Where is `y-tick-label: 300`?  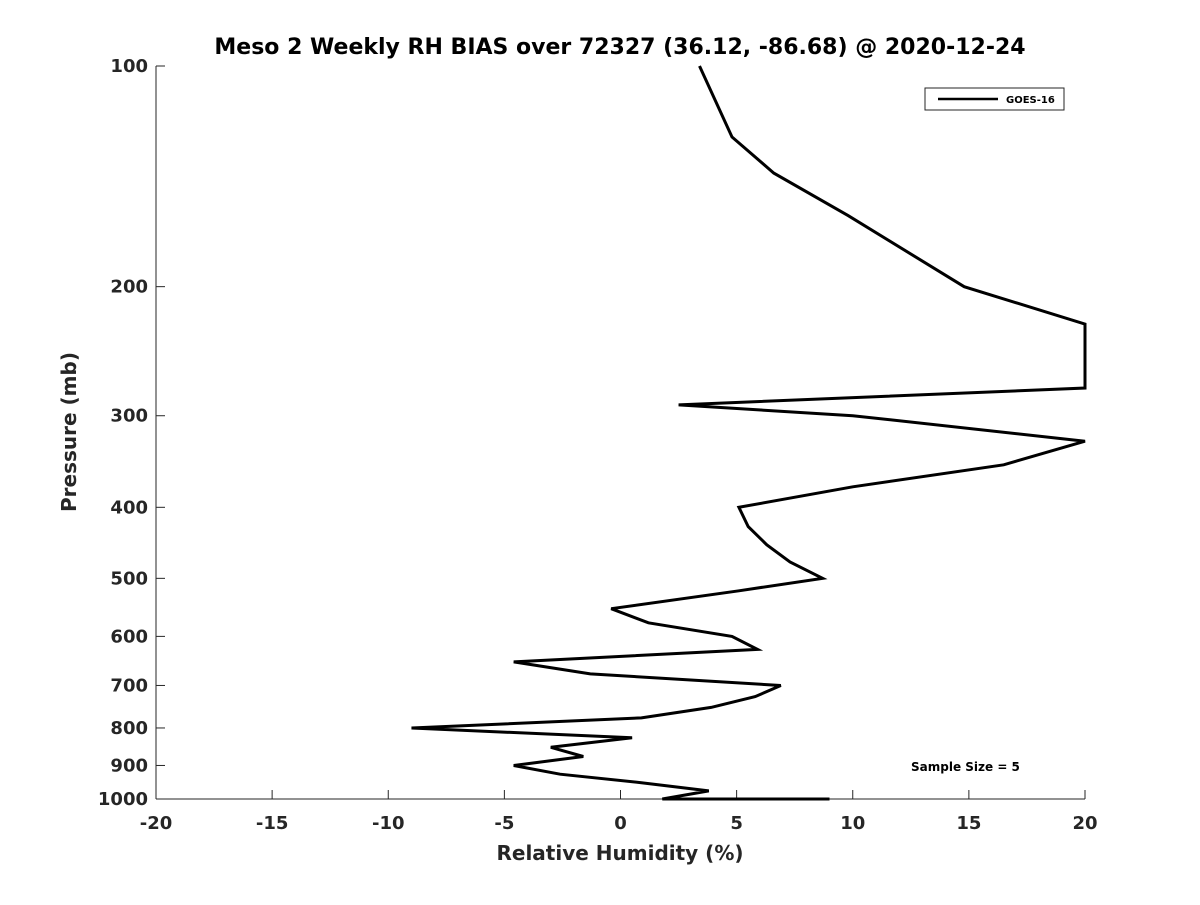 y-tick-label: 300 is located at coordinates (129, 416).